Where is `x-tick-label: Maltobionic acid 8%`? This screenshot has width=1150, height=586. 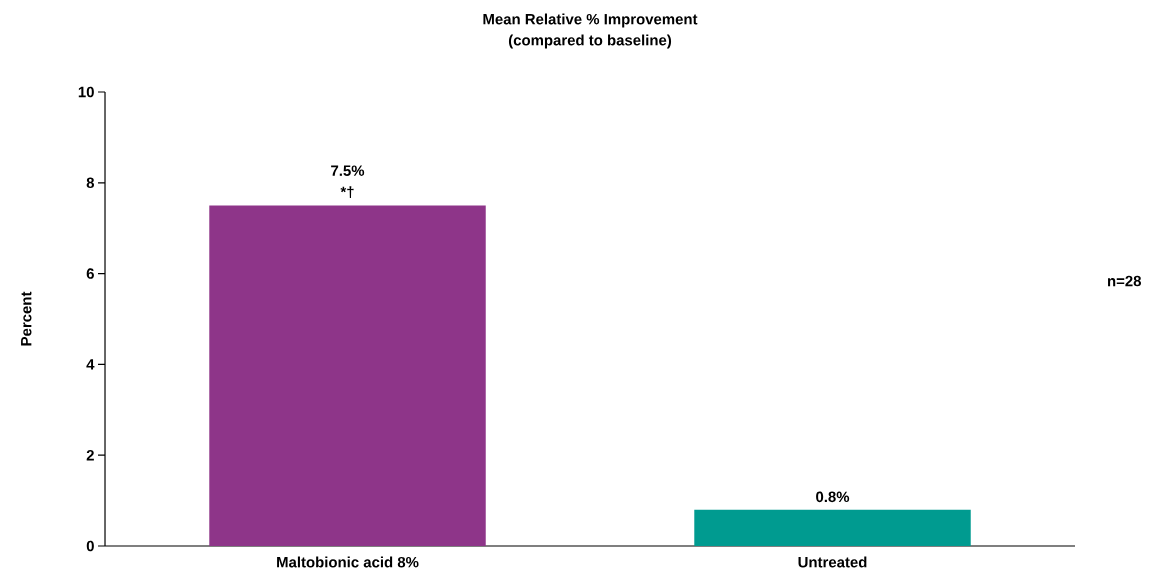 x-tick-label: Maltobionic acid 8% is located at coordinates (348, 562).